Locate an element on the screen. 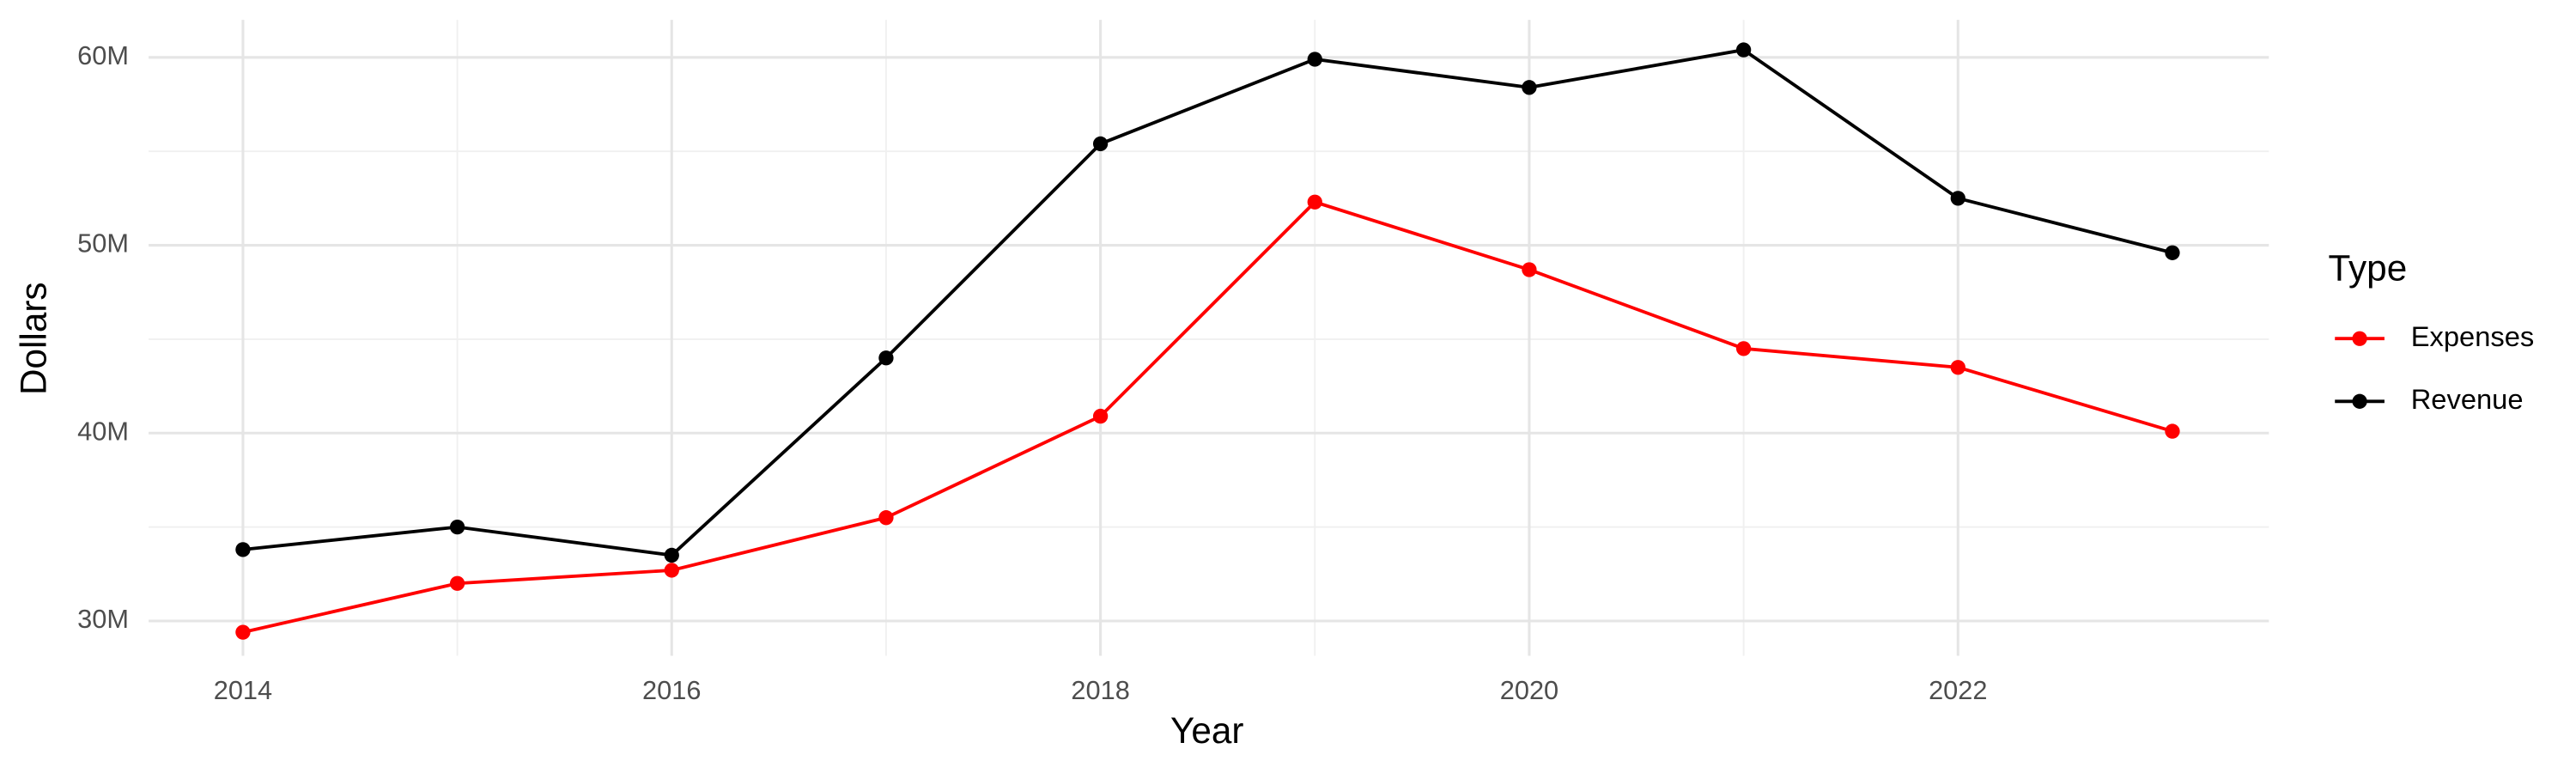  legend-title: Type is located at coordinates (2368, 268).